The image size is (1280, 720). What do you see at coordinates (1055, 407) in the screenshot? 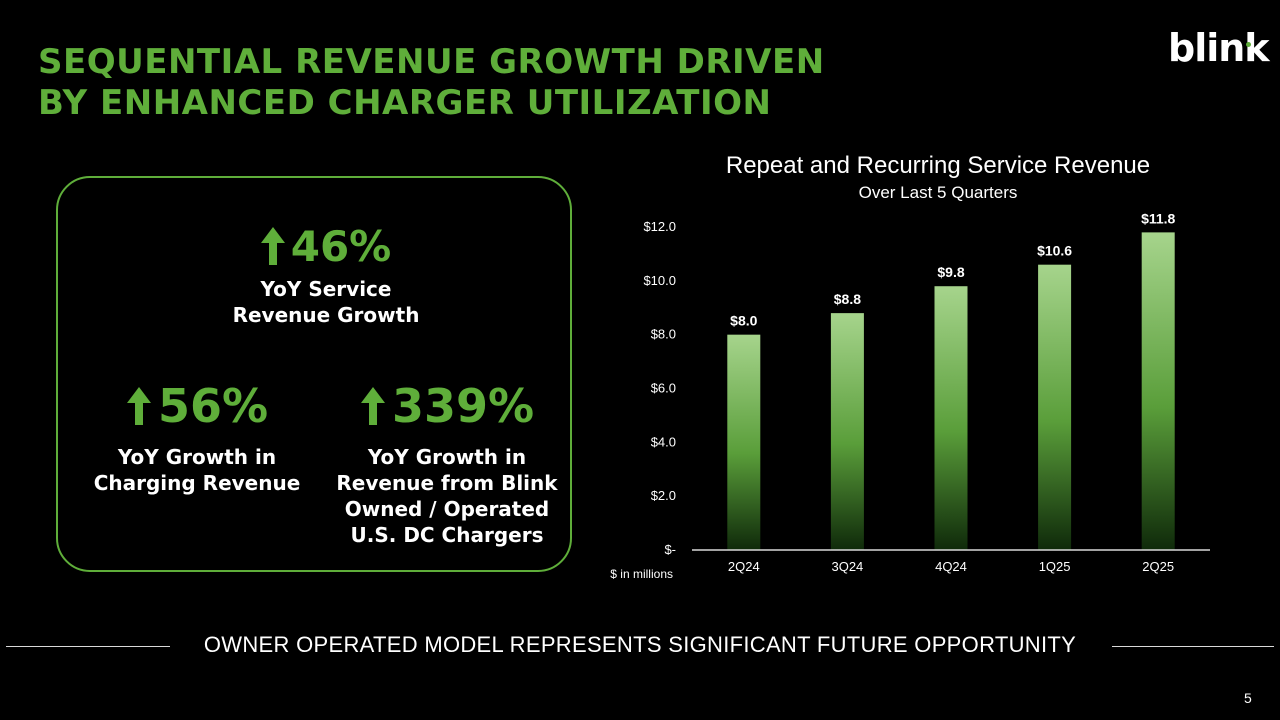
I see `bar-1Q25` at bounding box center [1055, 407].